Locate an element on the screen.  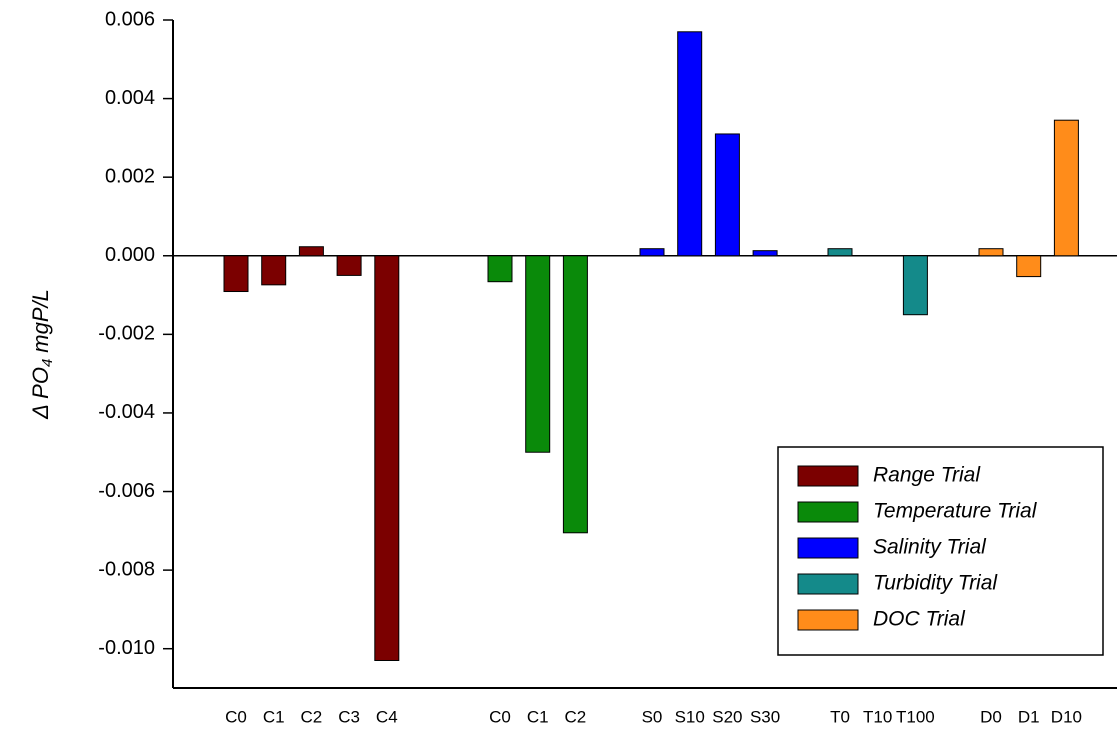
x-tick-label: T10 is located at coordinates (877, 716).